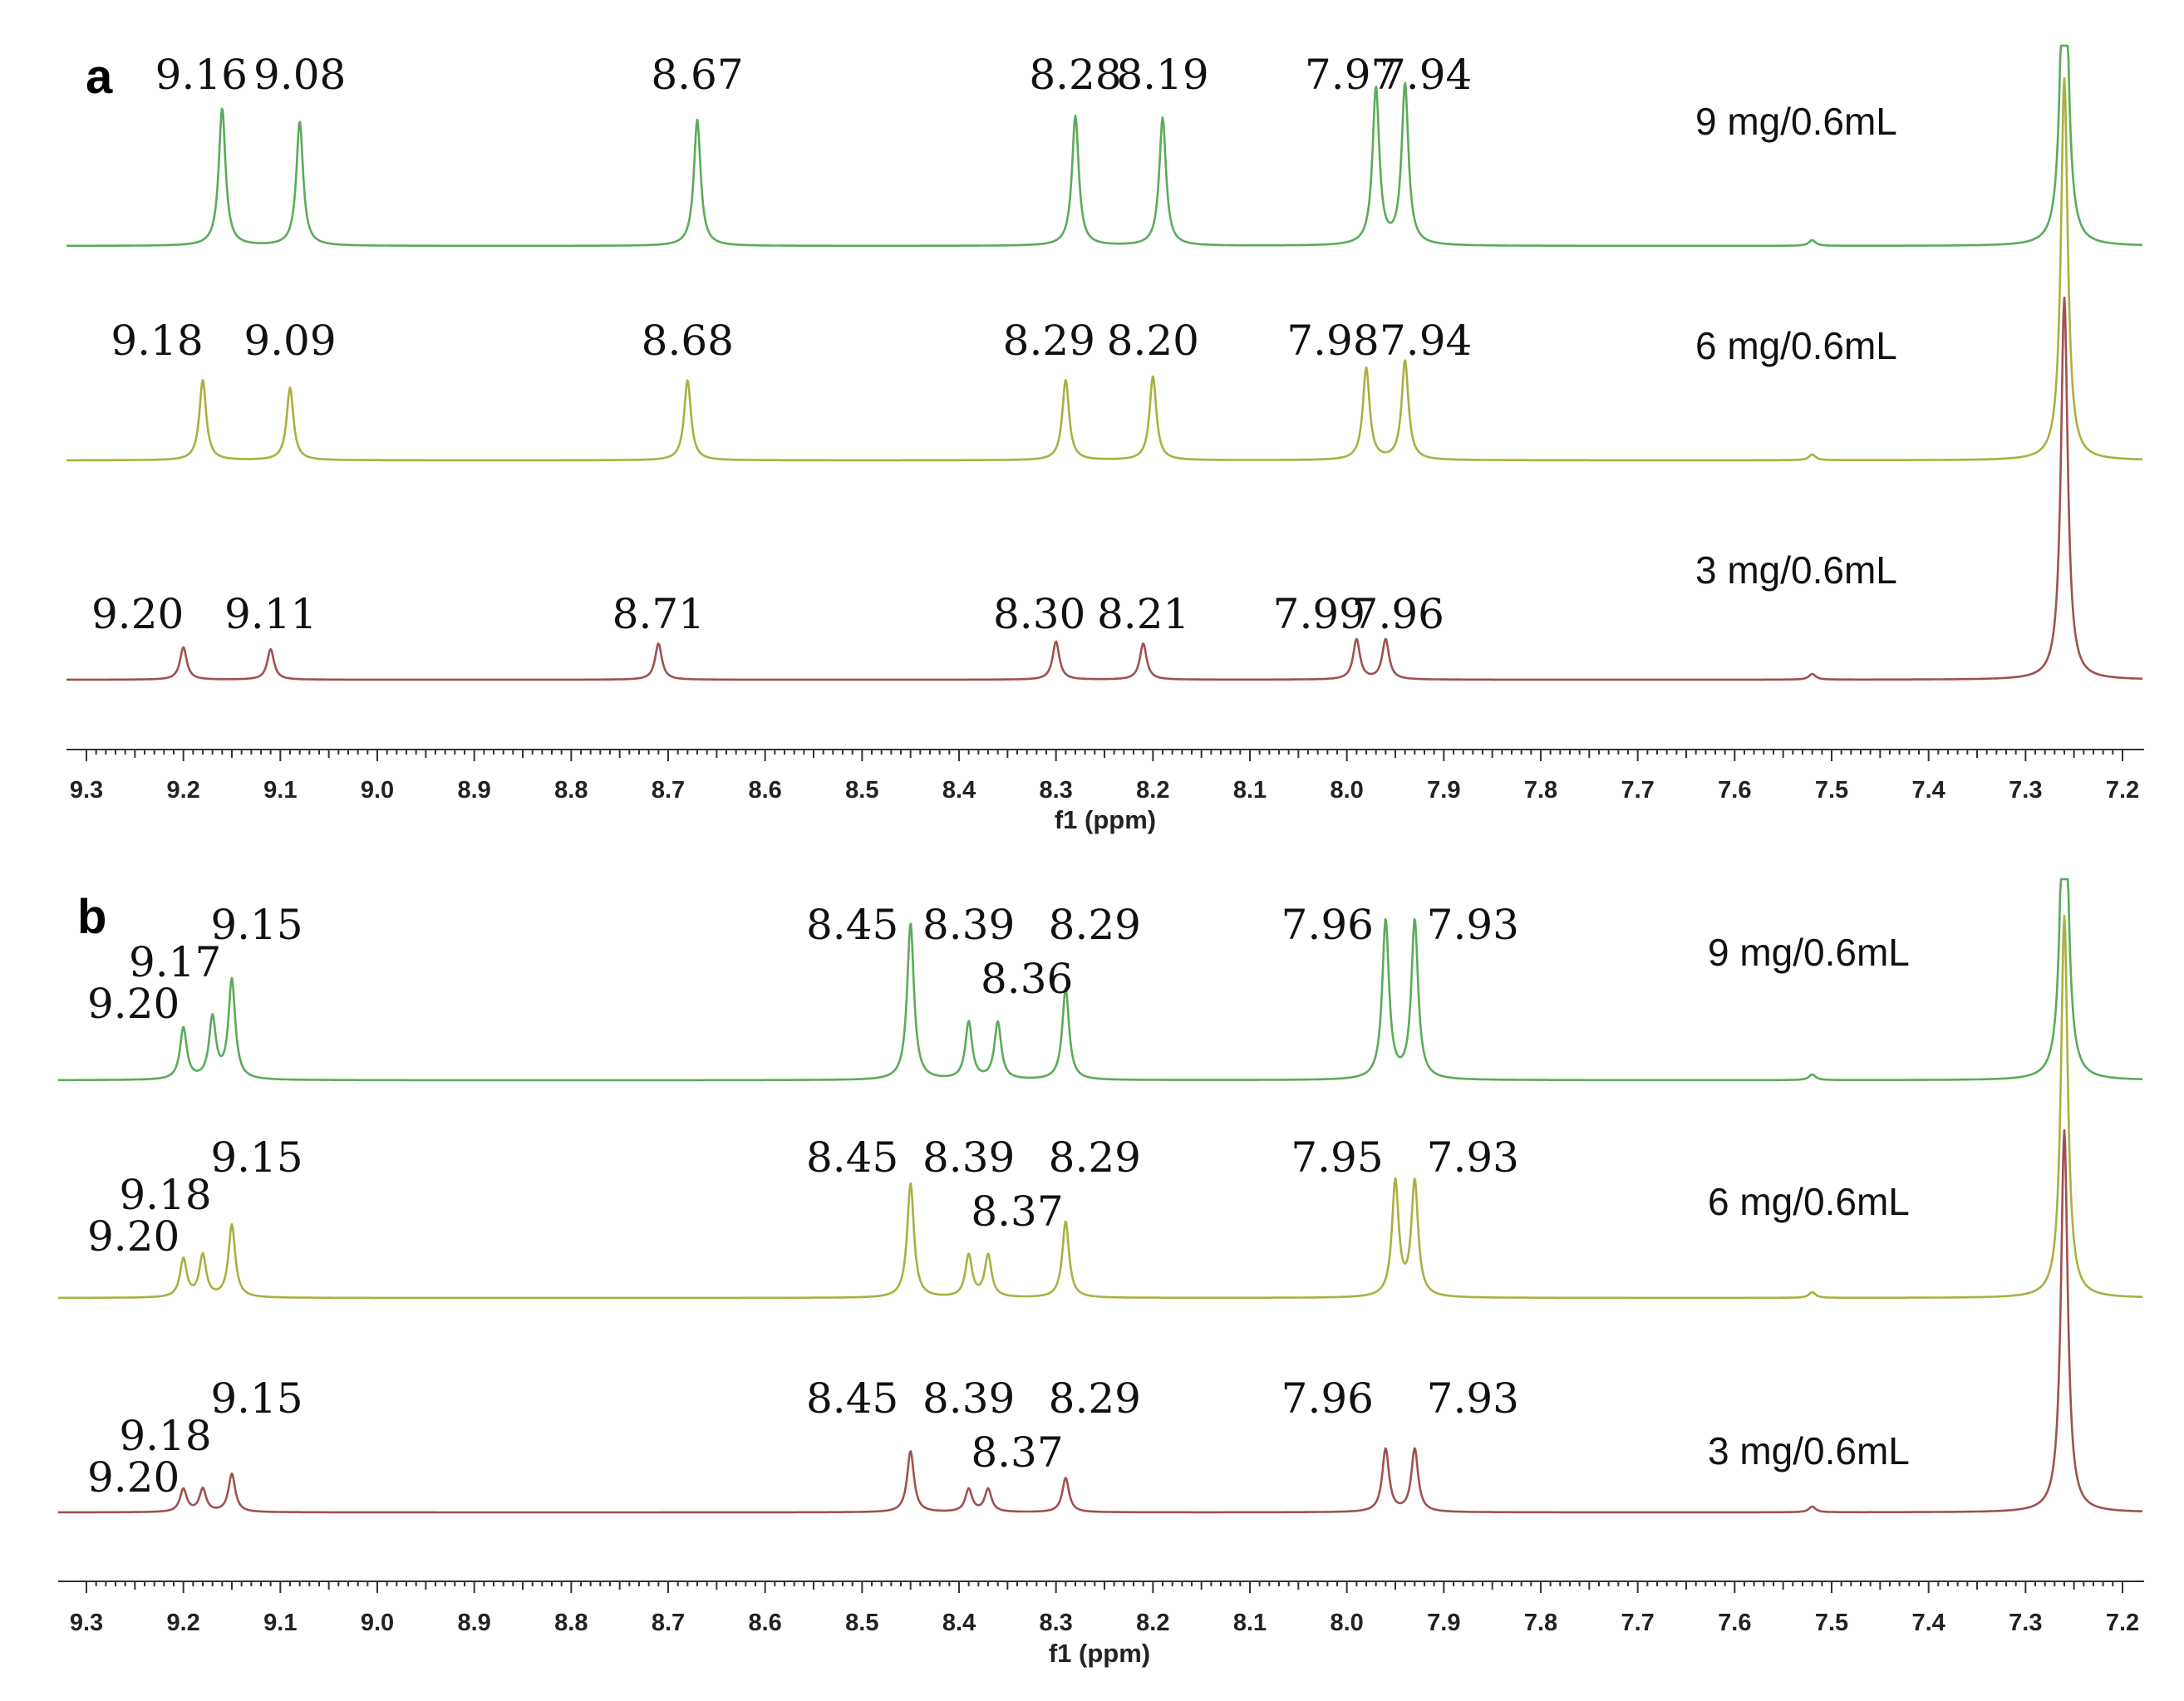 The width and height of the screenshot is (2184, 1701). Describe the element at coordinates (99, 77) in the screenshot. I see `panel-a-letter: a` at that location.